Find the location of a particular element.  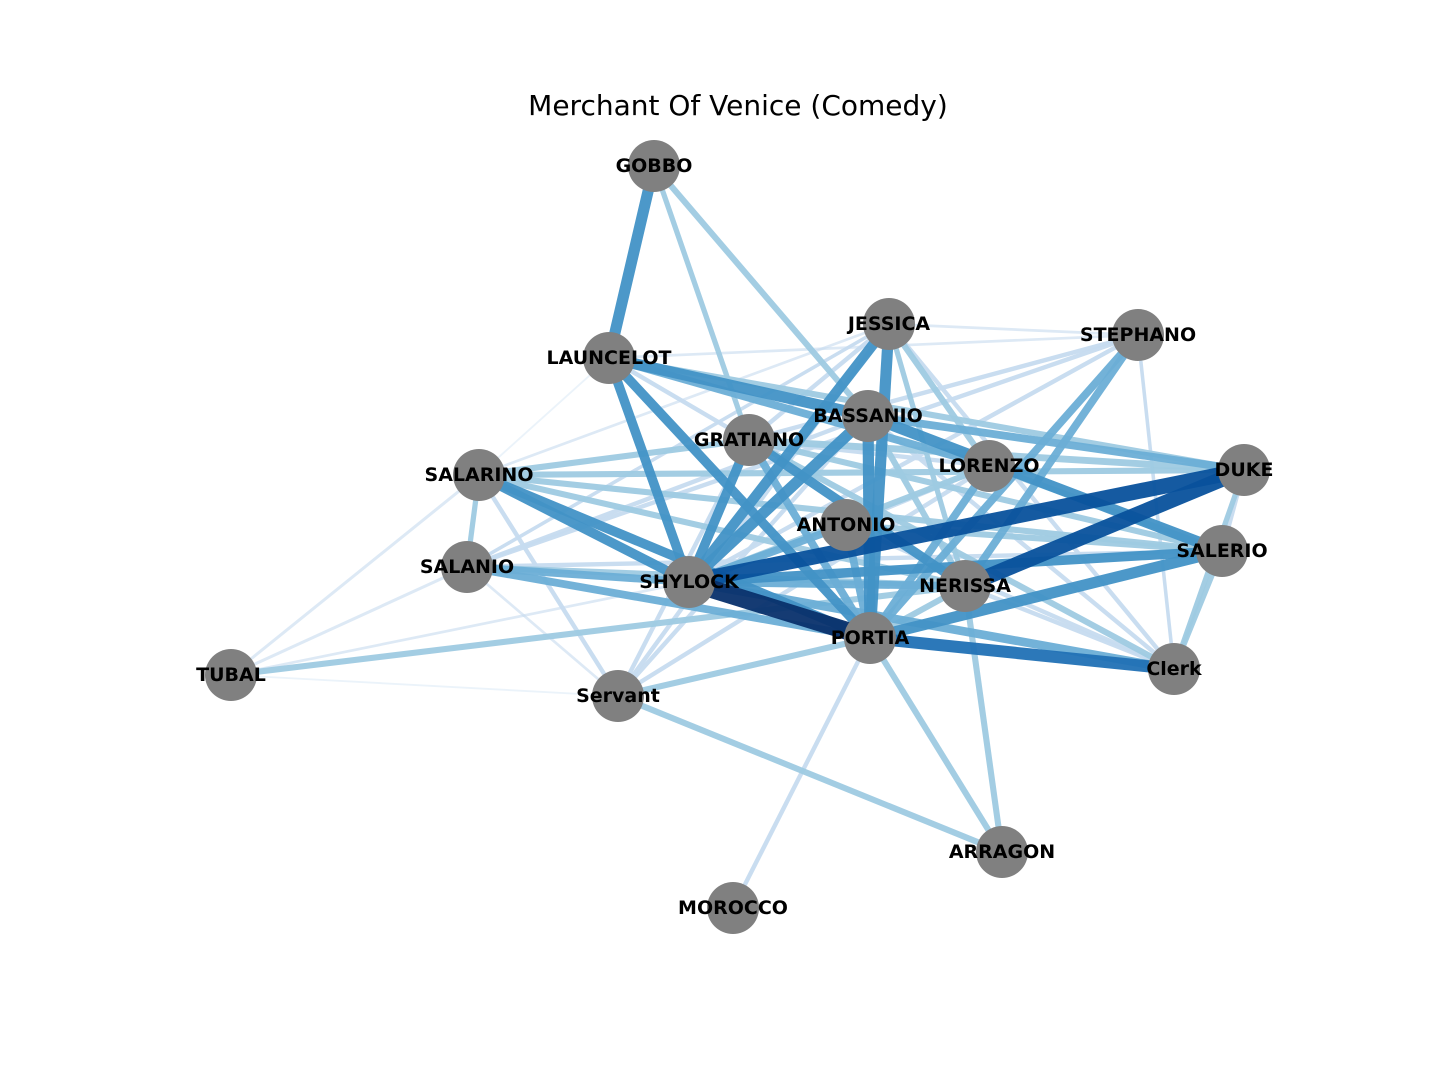

node-gobbo is located at coordinates (654, 166).